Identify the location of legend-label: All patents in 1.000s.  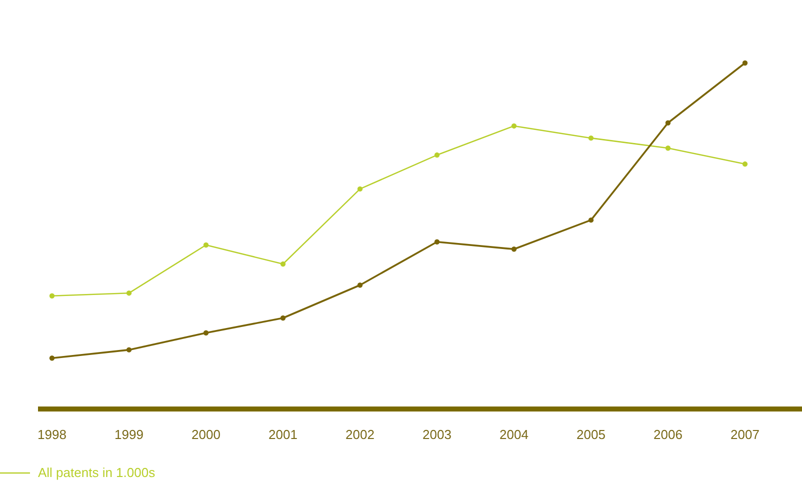
(97, 472).